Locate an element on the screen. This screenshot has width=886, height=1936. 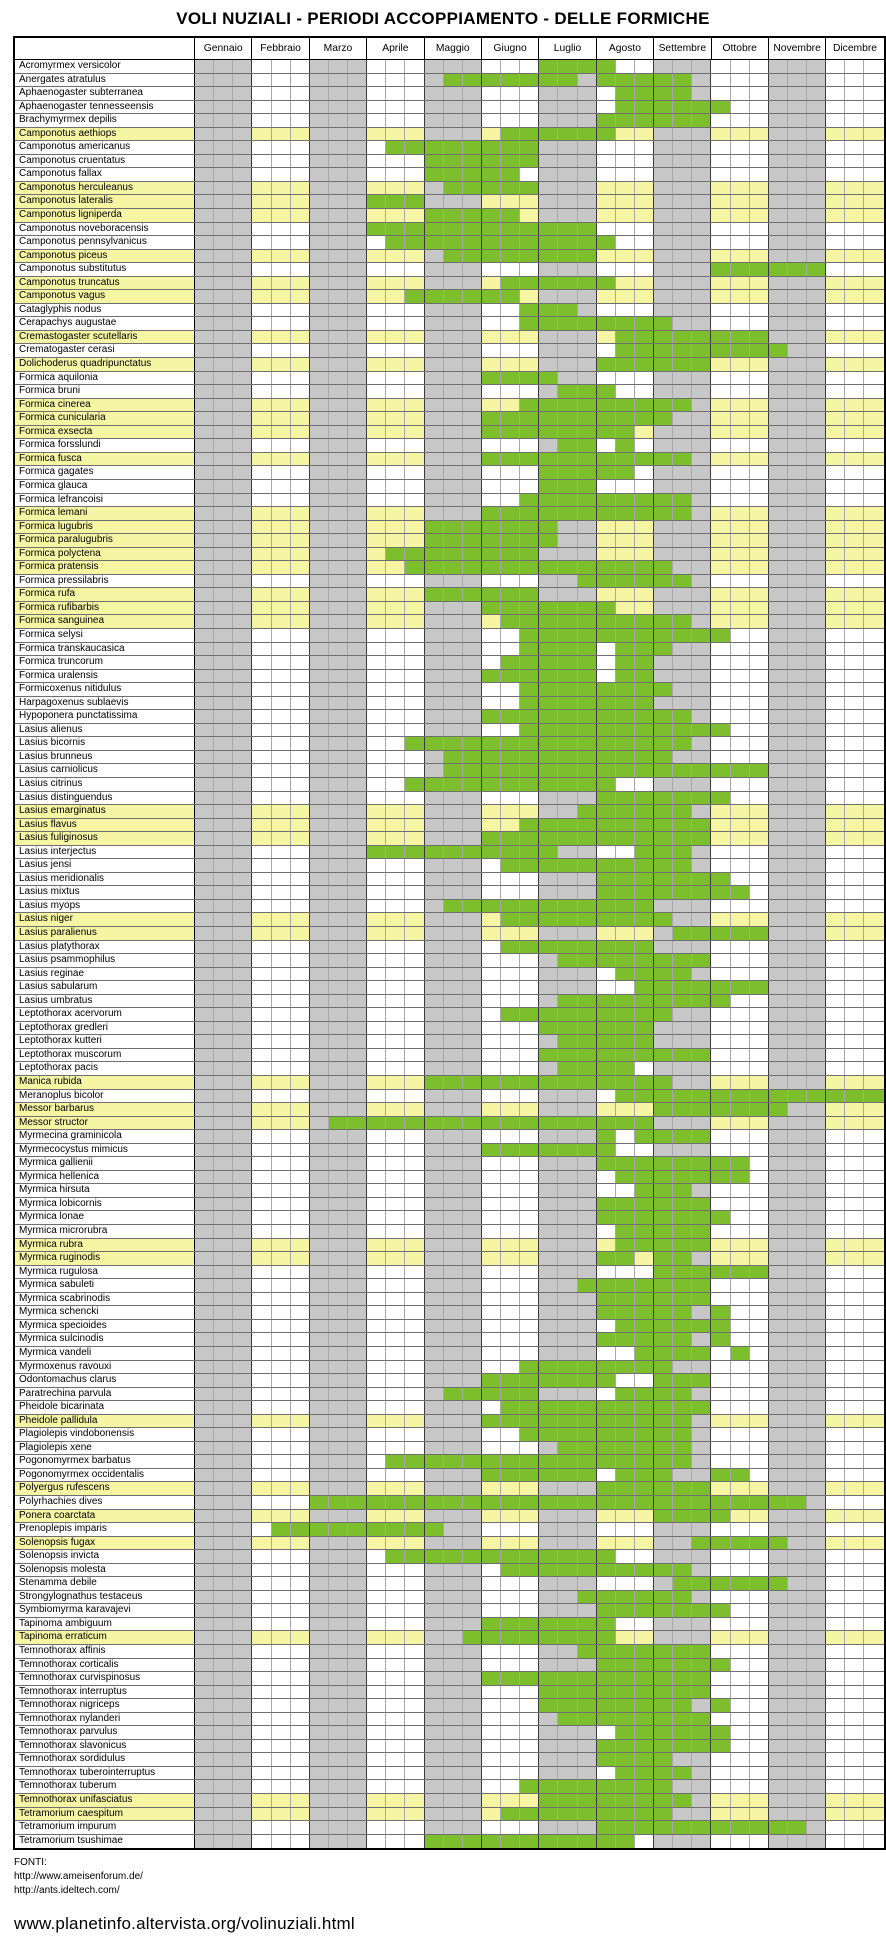
species-name: Cerapachys augustae is located at coordinates (105, 323).